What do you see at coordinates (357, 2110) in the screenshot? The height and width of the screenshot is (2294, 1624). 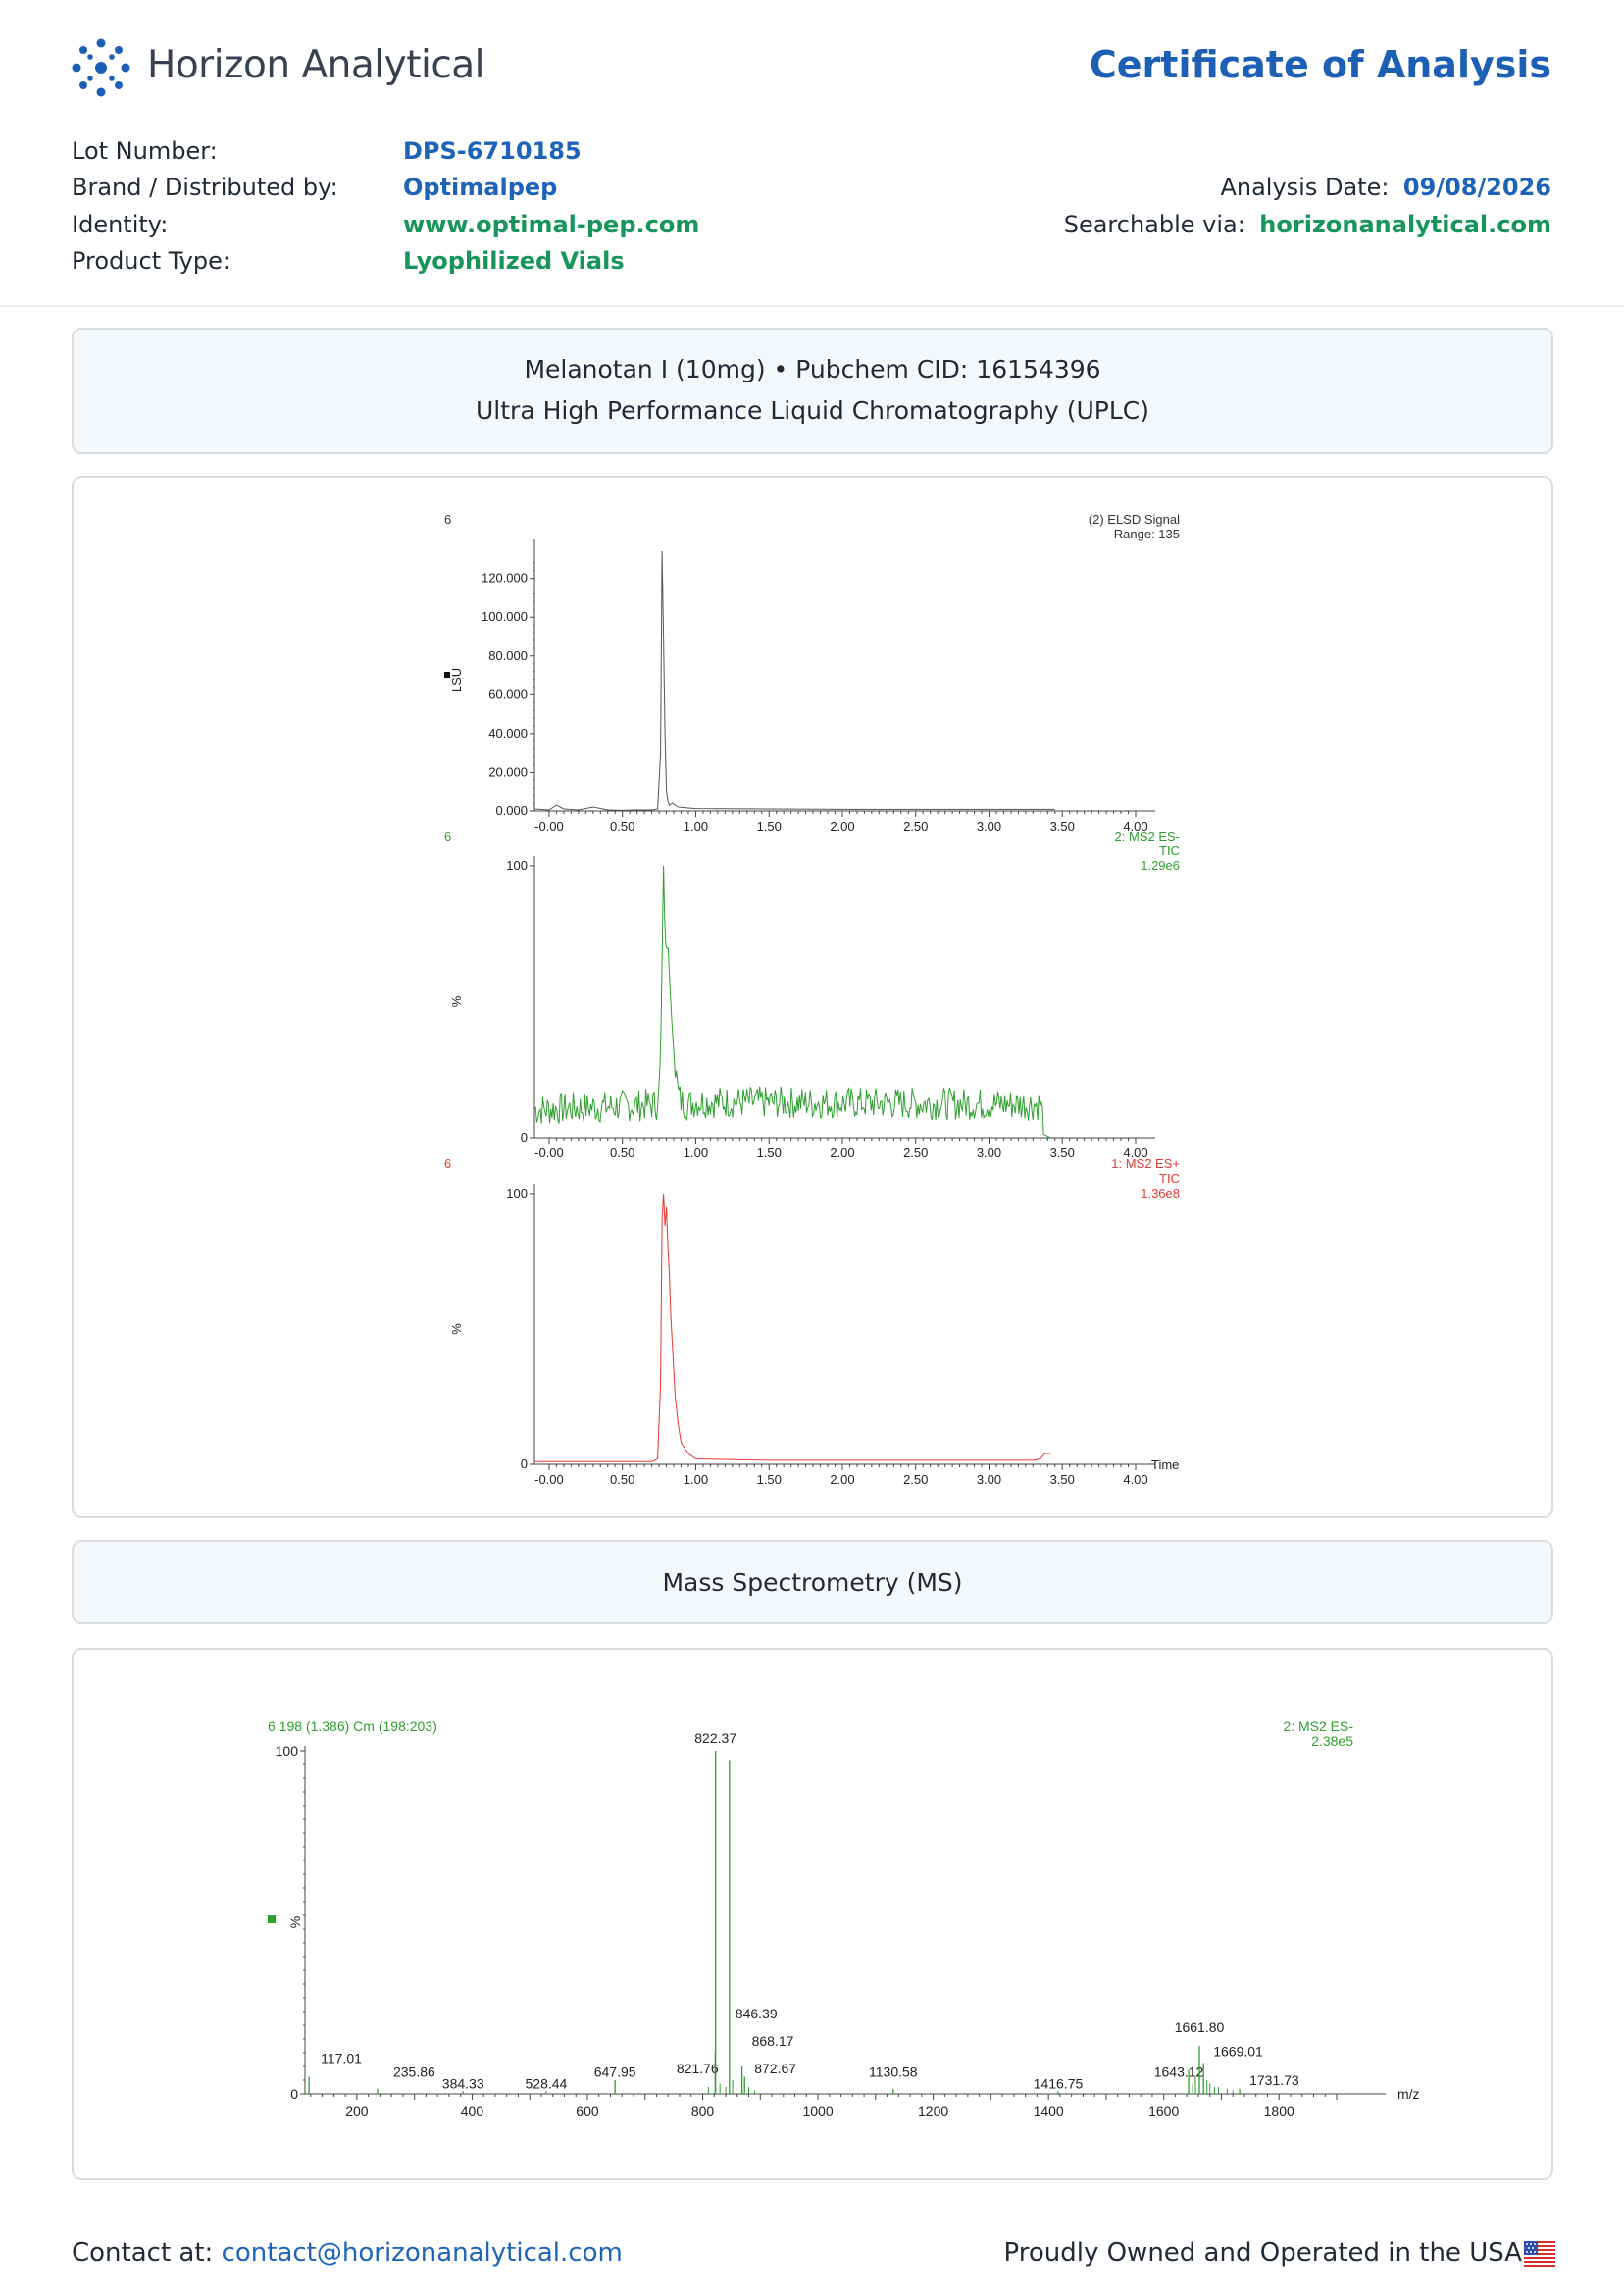 I see `x-tick-label: 200` at bounding box center [357, 2110].